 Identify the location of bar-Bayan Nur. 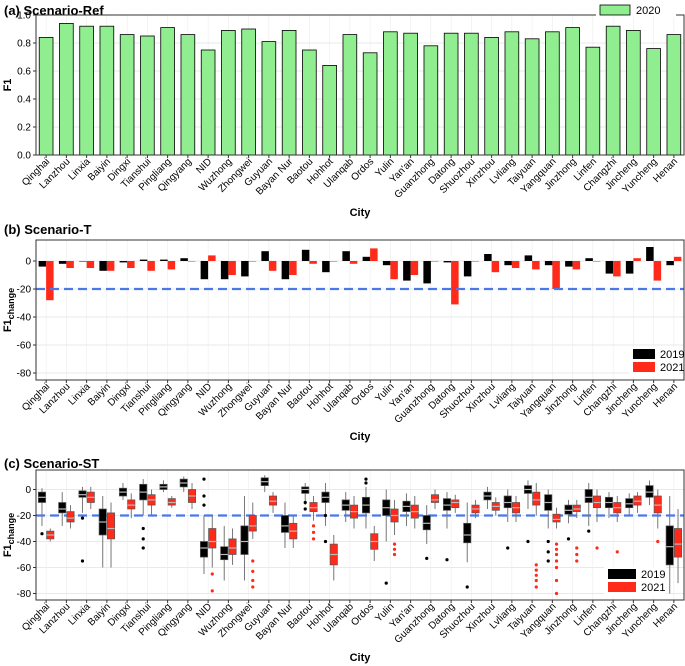
(289, 92).